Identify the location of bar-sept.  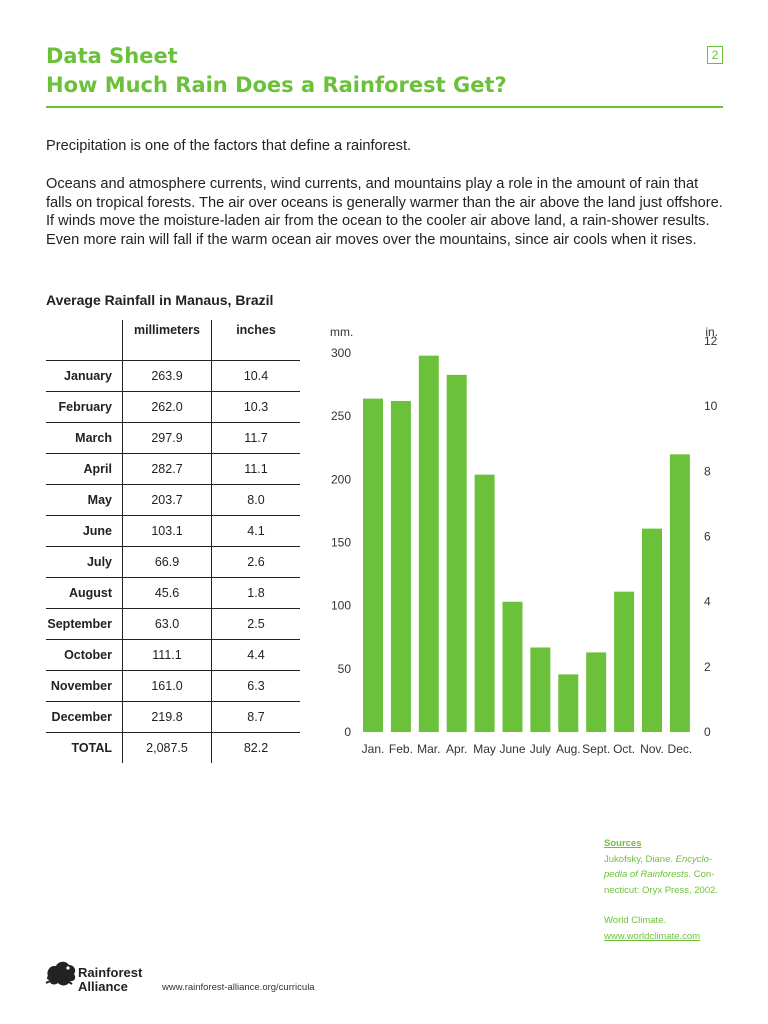
(596, 692).